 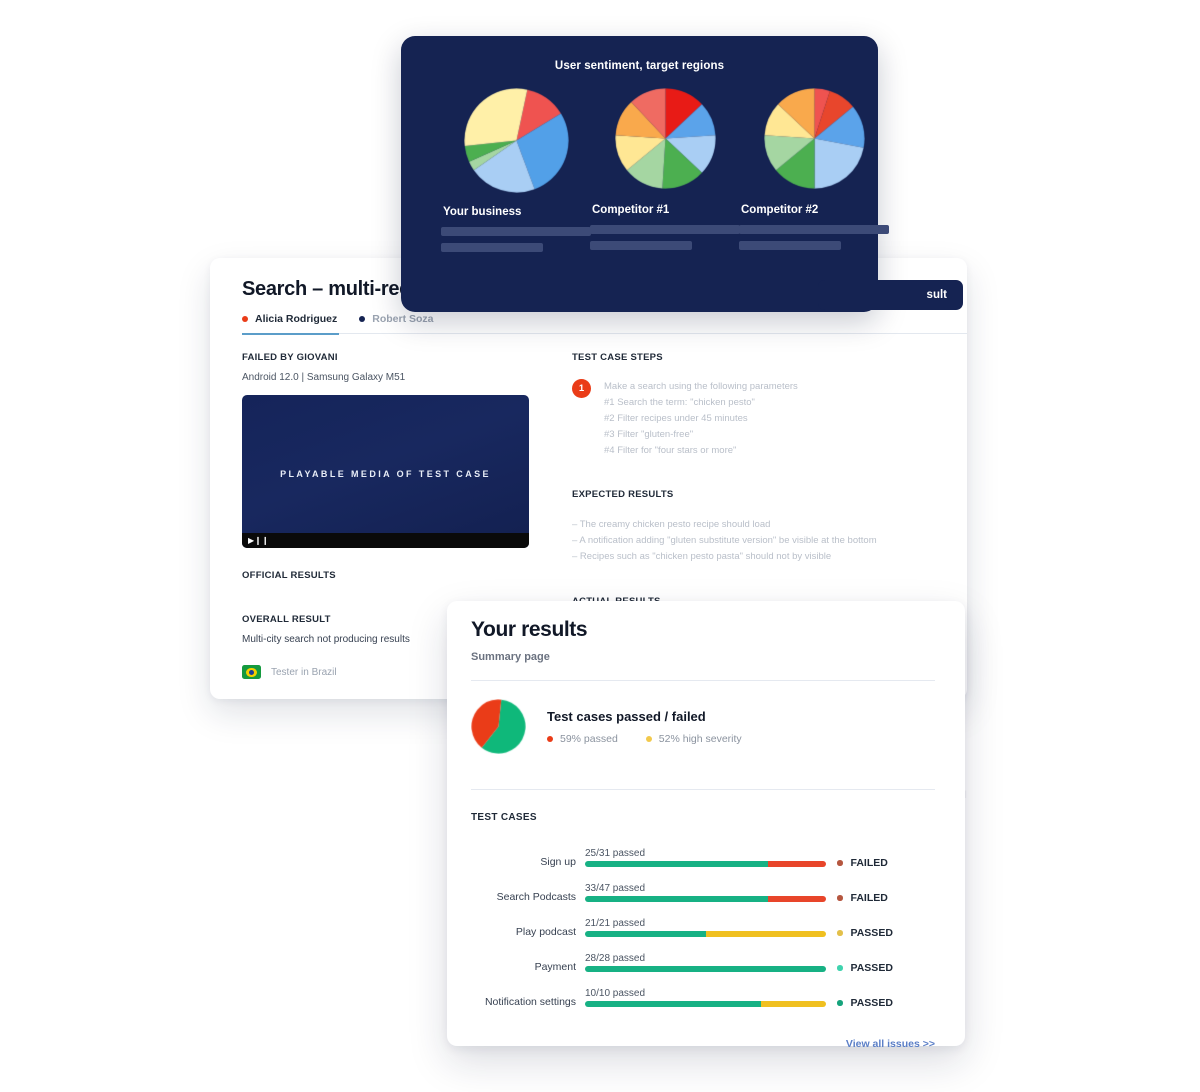 What do you see at coordinates (581, 388) in the screenshot?
I see `step-number-badge: 1` at bounding box center [581, 388].